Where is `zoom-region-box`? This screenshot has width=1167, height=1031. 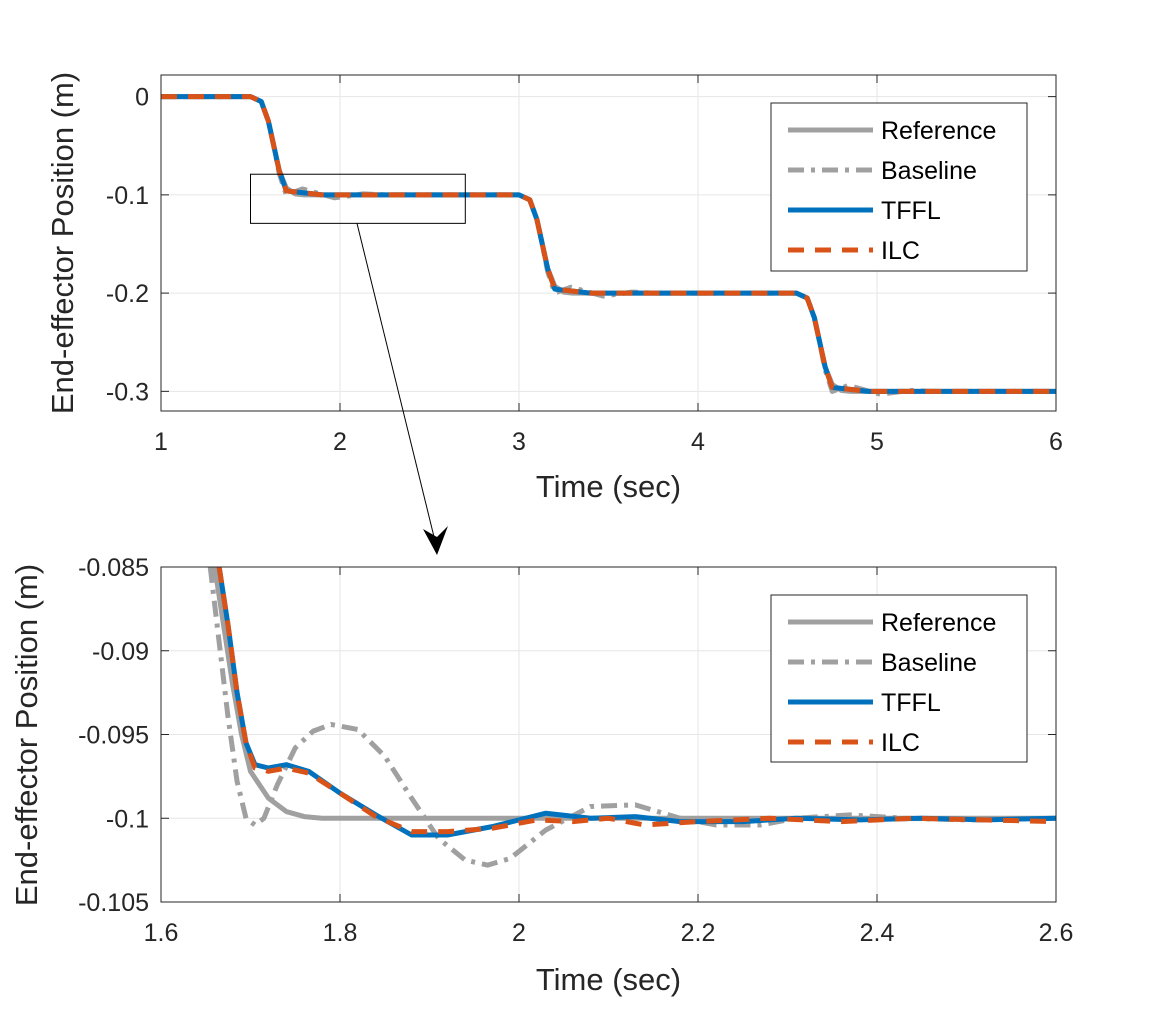 zoom-region-box is located at coordinates (358, 198).